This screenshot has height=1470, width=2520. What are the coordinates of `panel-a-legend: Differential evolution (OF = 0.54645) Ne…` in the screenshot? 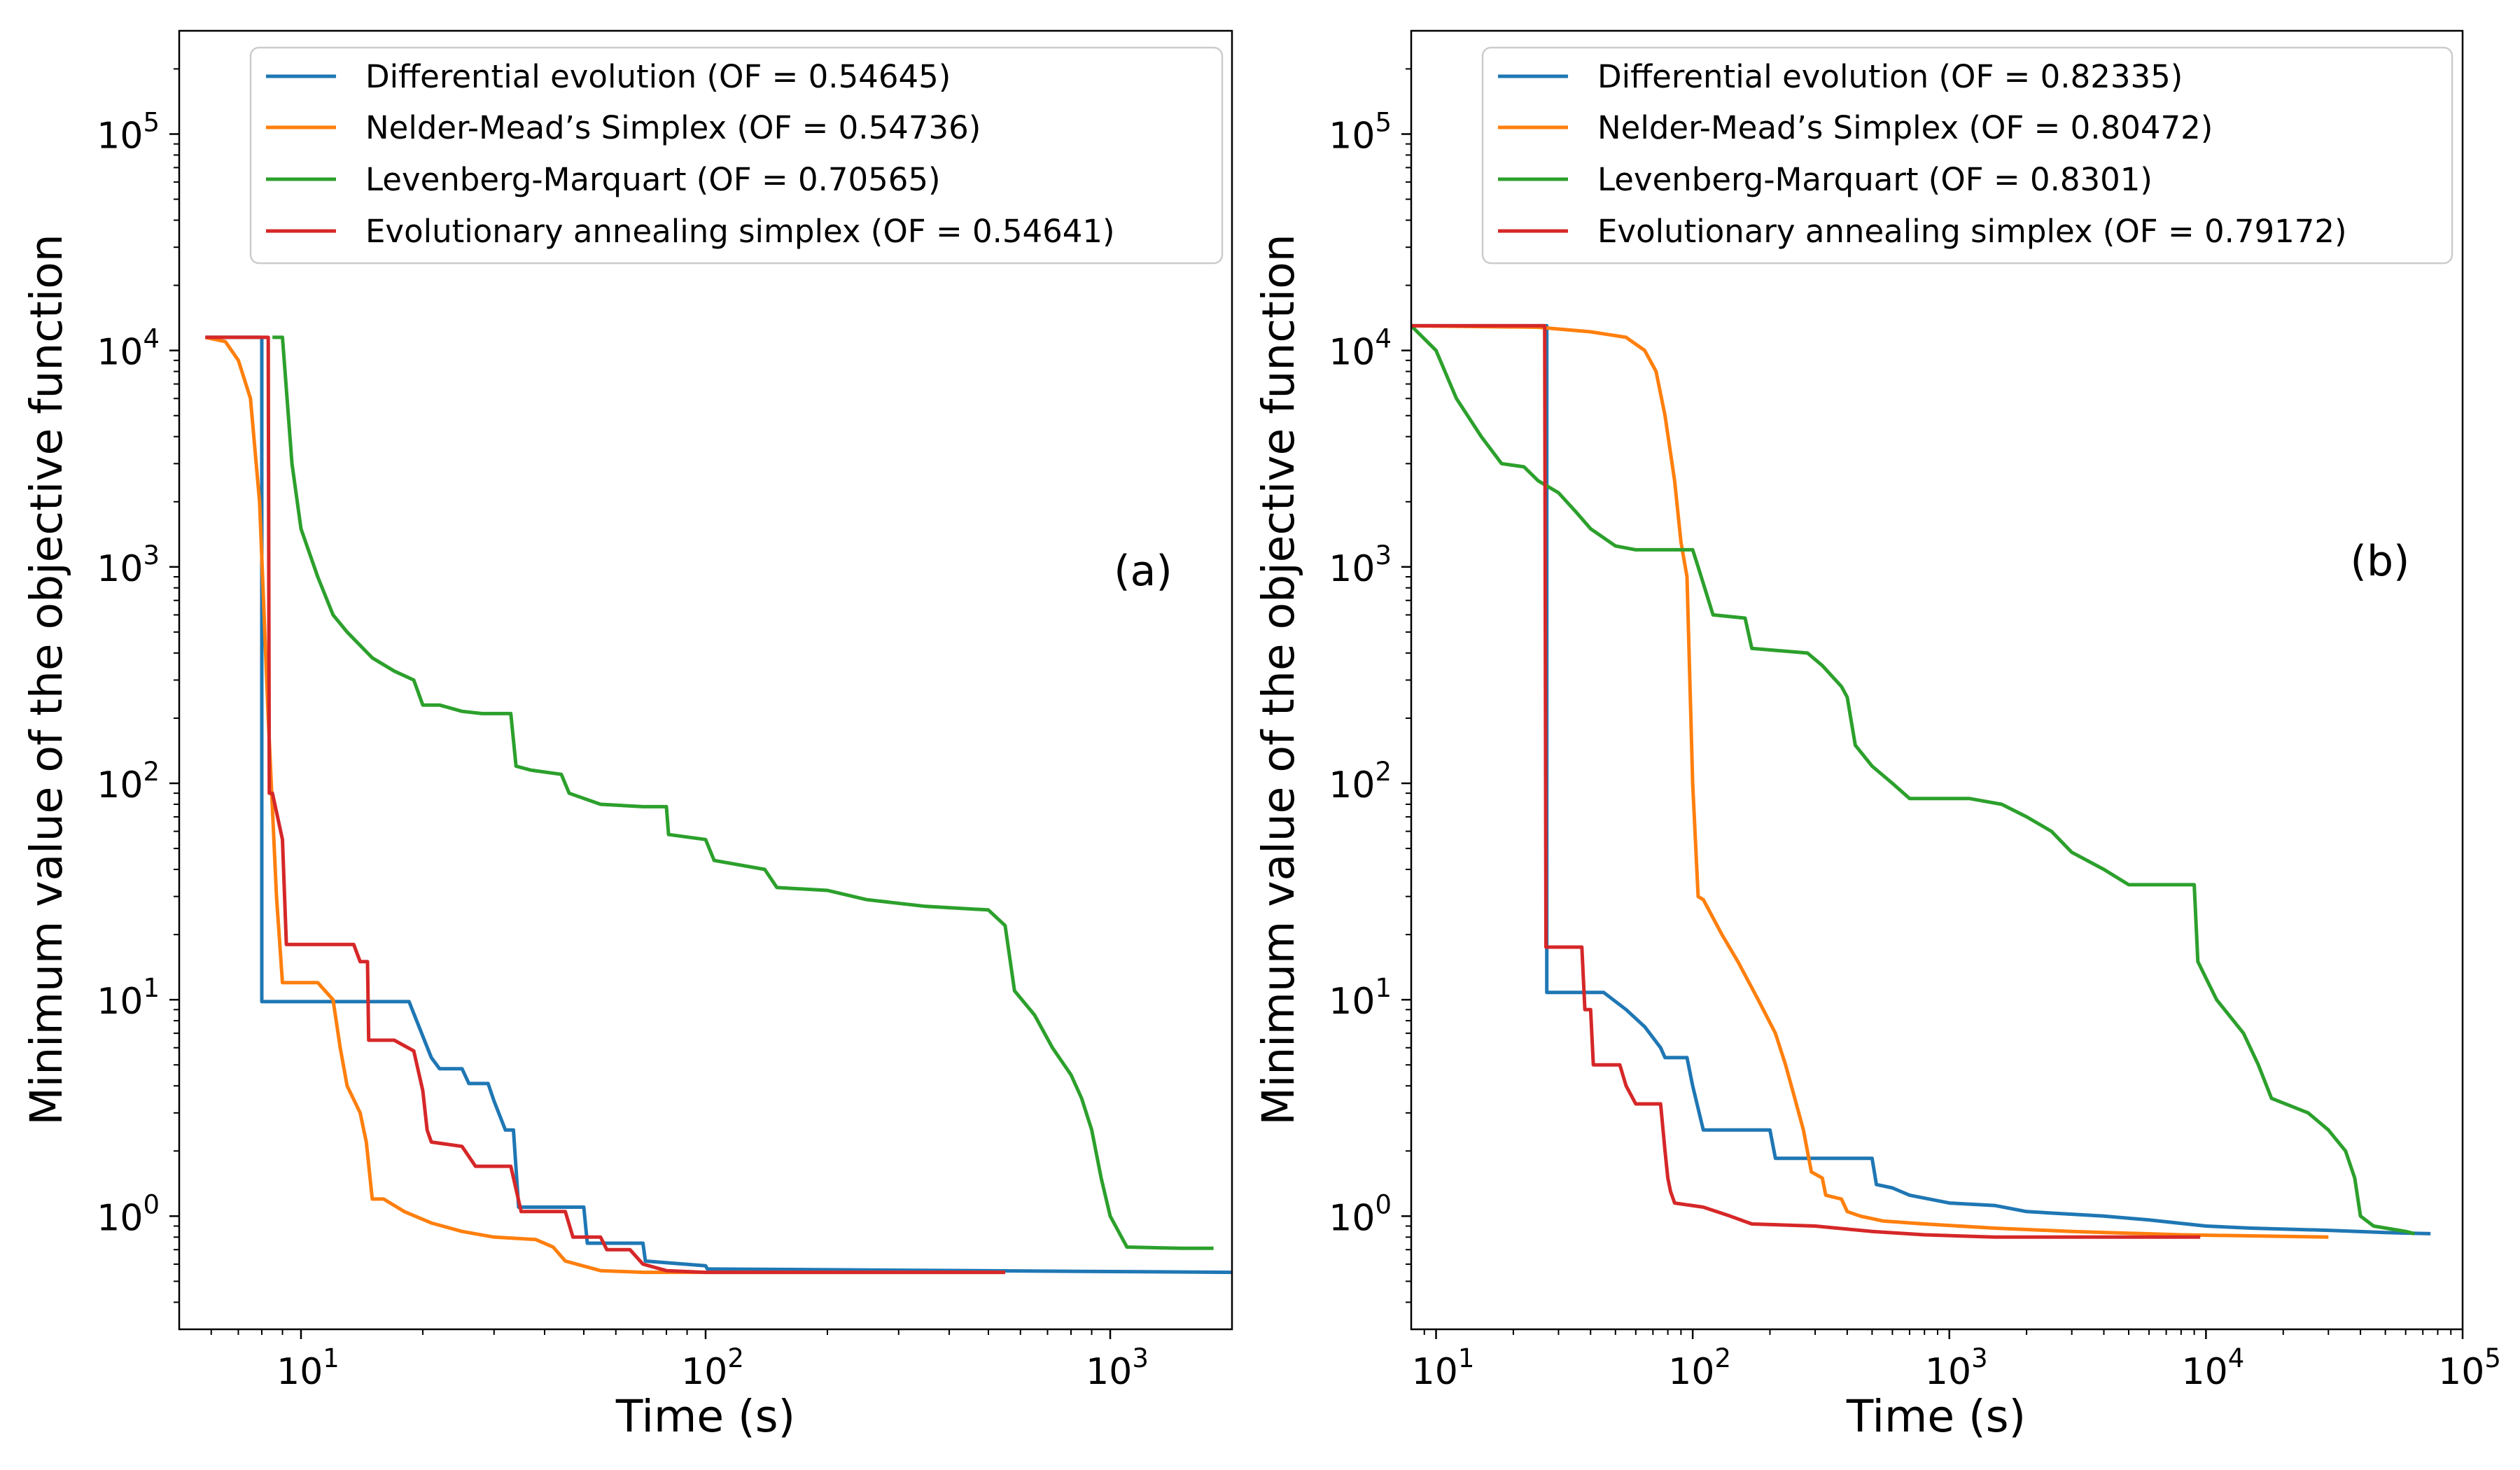 It's located at (736, 155).